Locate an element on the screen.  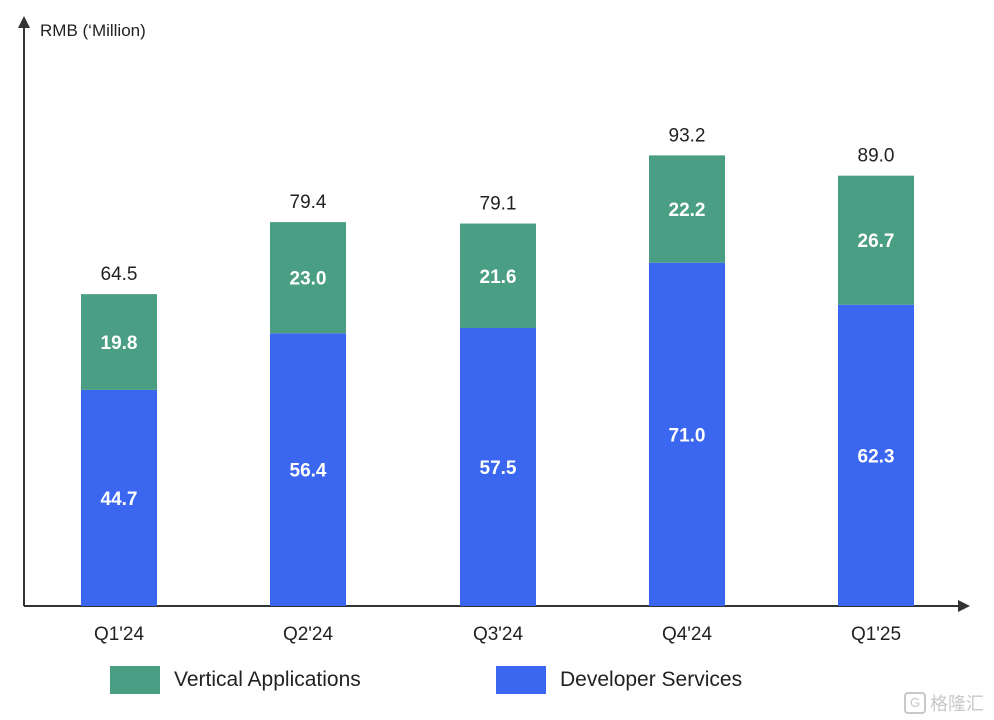
x-axis-arrow-icon is located at coordinates (964, 606).